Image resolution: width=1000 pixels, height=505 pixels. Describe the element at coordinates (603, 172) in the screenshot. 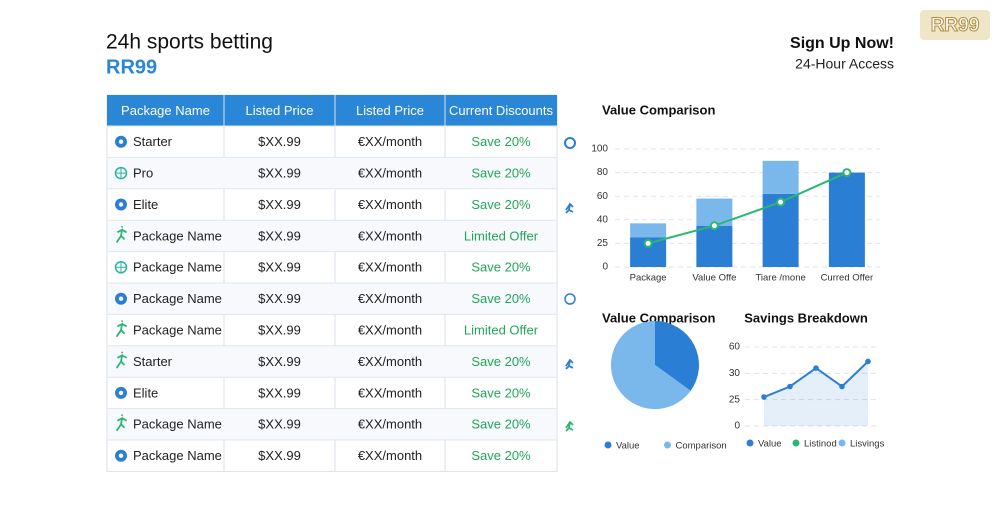

I see `y-tick-label: 80` at that location.